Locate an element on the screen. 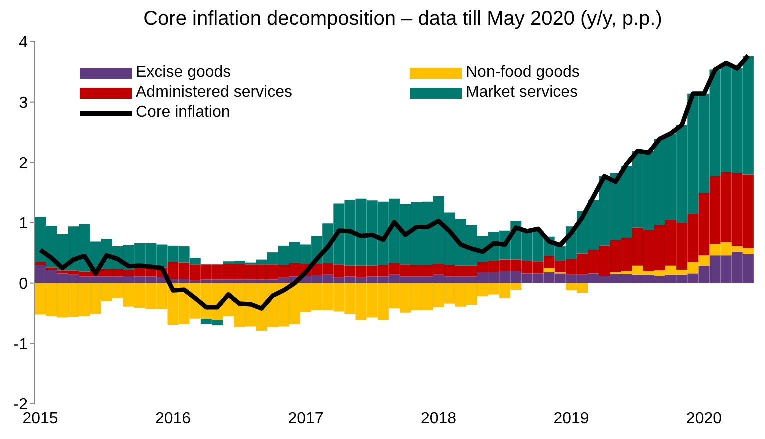 This screenshot has height=439, width=765. legend-label: Market services is located at coordinates (522, 93).